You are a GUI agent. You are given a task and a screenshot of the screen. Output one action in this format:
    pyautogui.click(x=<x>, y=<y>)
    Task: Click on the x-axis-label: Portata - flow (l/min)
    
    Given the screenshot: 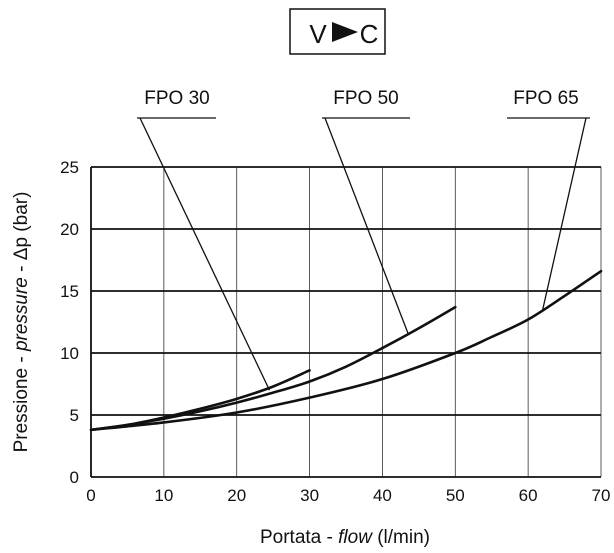 What is the action you would take?
    pyautogui.click(x=345, y=537)
    